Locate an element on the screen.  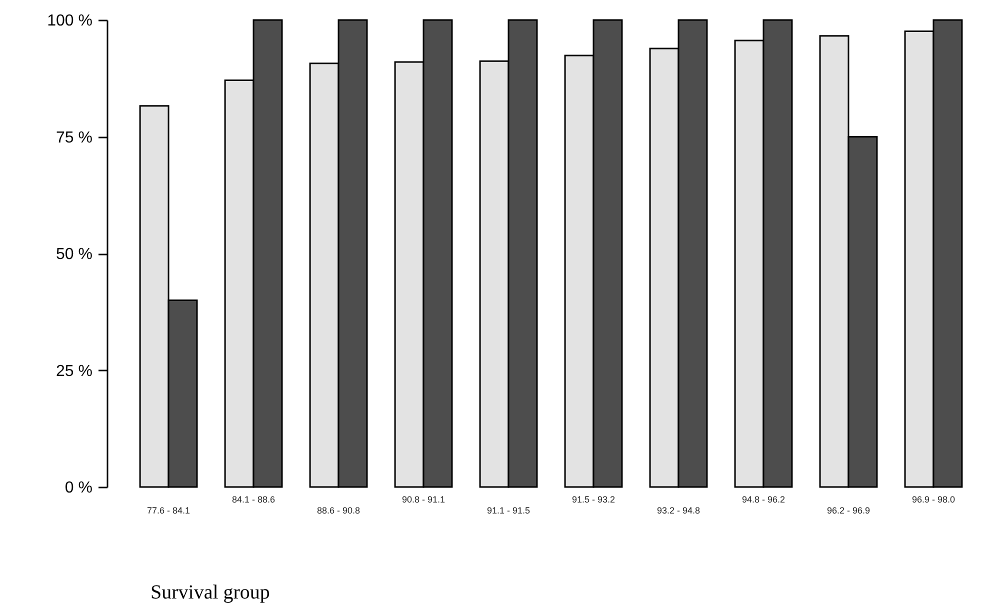
x-tick-label: 94.8 - 96.2 is located at coordinates (764, 499).